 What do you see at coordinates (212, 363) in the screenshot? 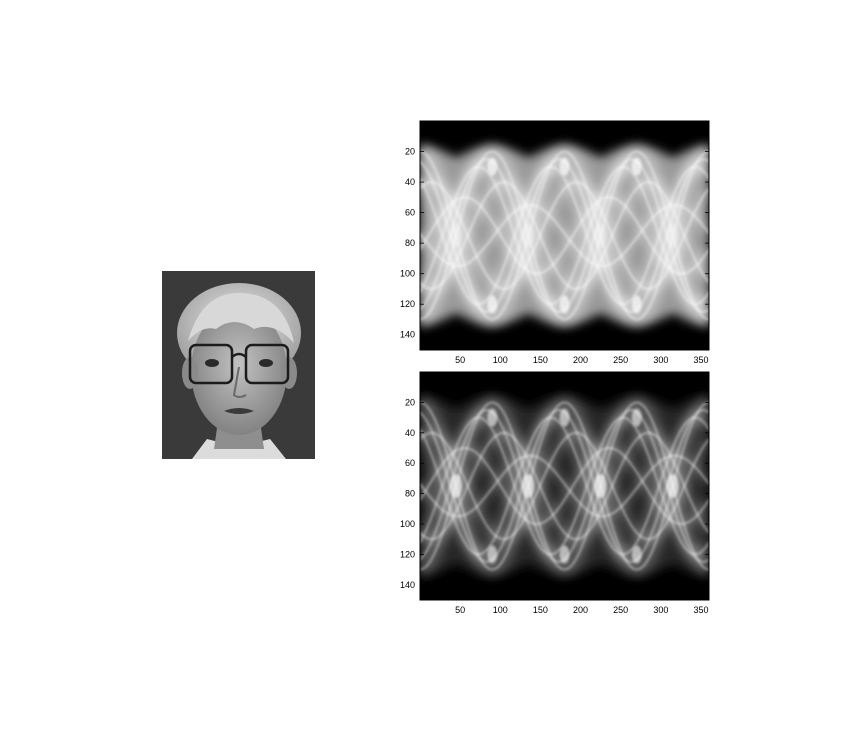
I see `left-eye` at bounding box center [212, 363].